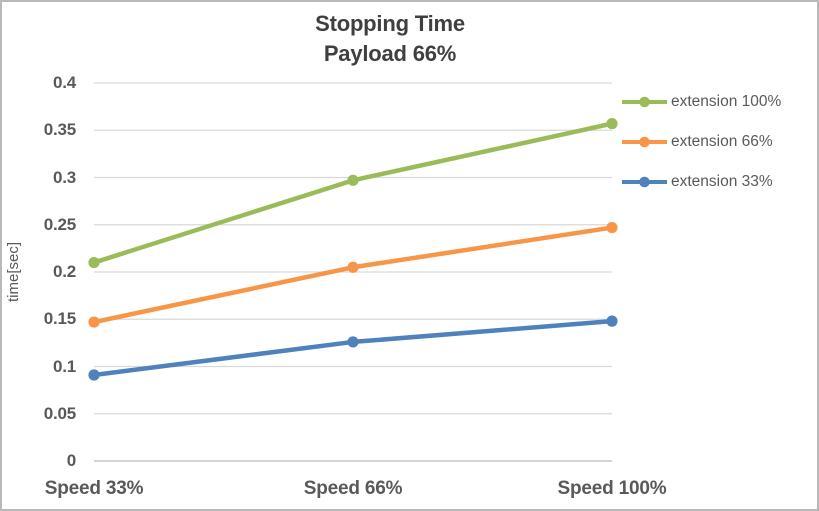 The width and height of the screenshot is (819, 511). I want to click on chart-title: Stopping Time, so click(390, 23).